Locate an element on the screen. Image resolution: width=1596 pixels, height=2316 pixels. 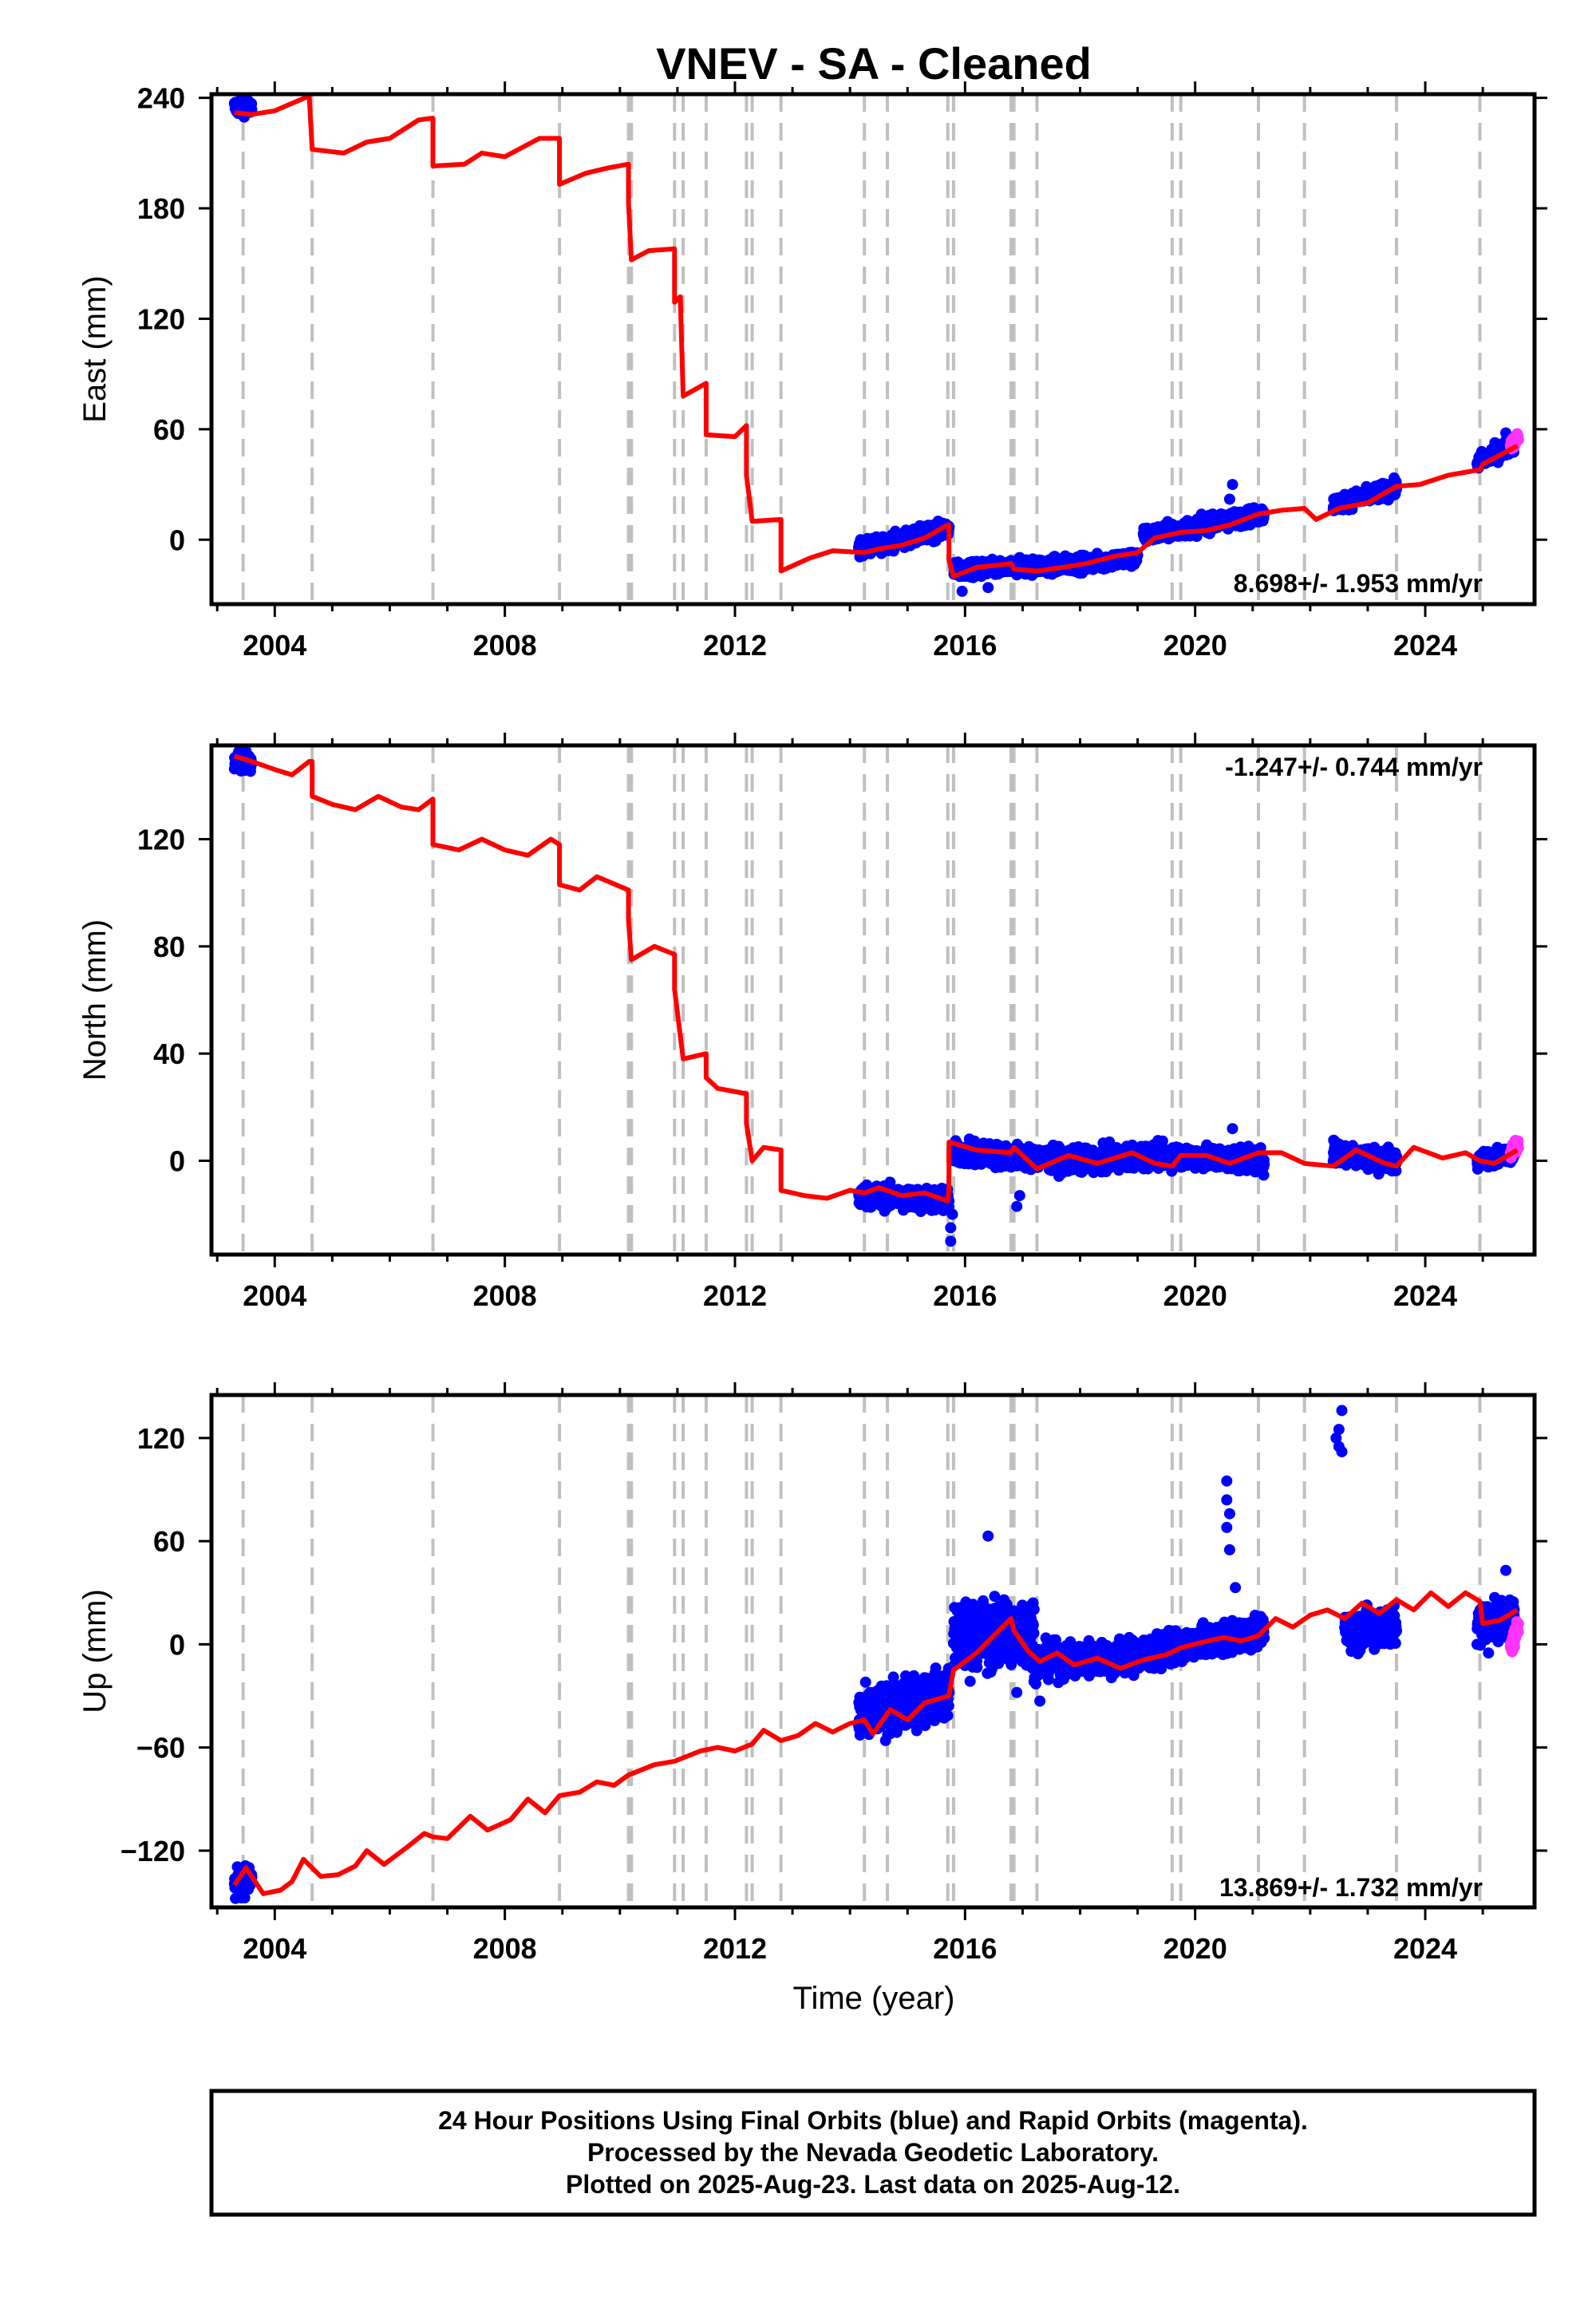
y-tick-label: 80 is located at coordinates (169, 947).